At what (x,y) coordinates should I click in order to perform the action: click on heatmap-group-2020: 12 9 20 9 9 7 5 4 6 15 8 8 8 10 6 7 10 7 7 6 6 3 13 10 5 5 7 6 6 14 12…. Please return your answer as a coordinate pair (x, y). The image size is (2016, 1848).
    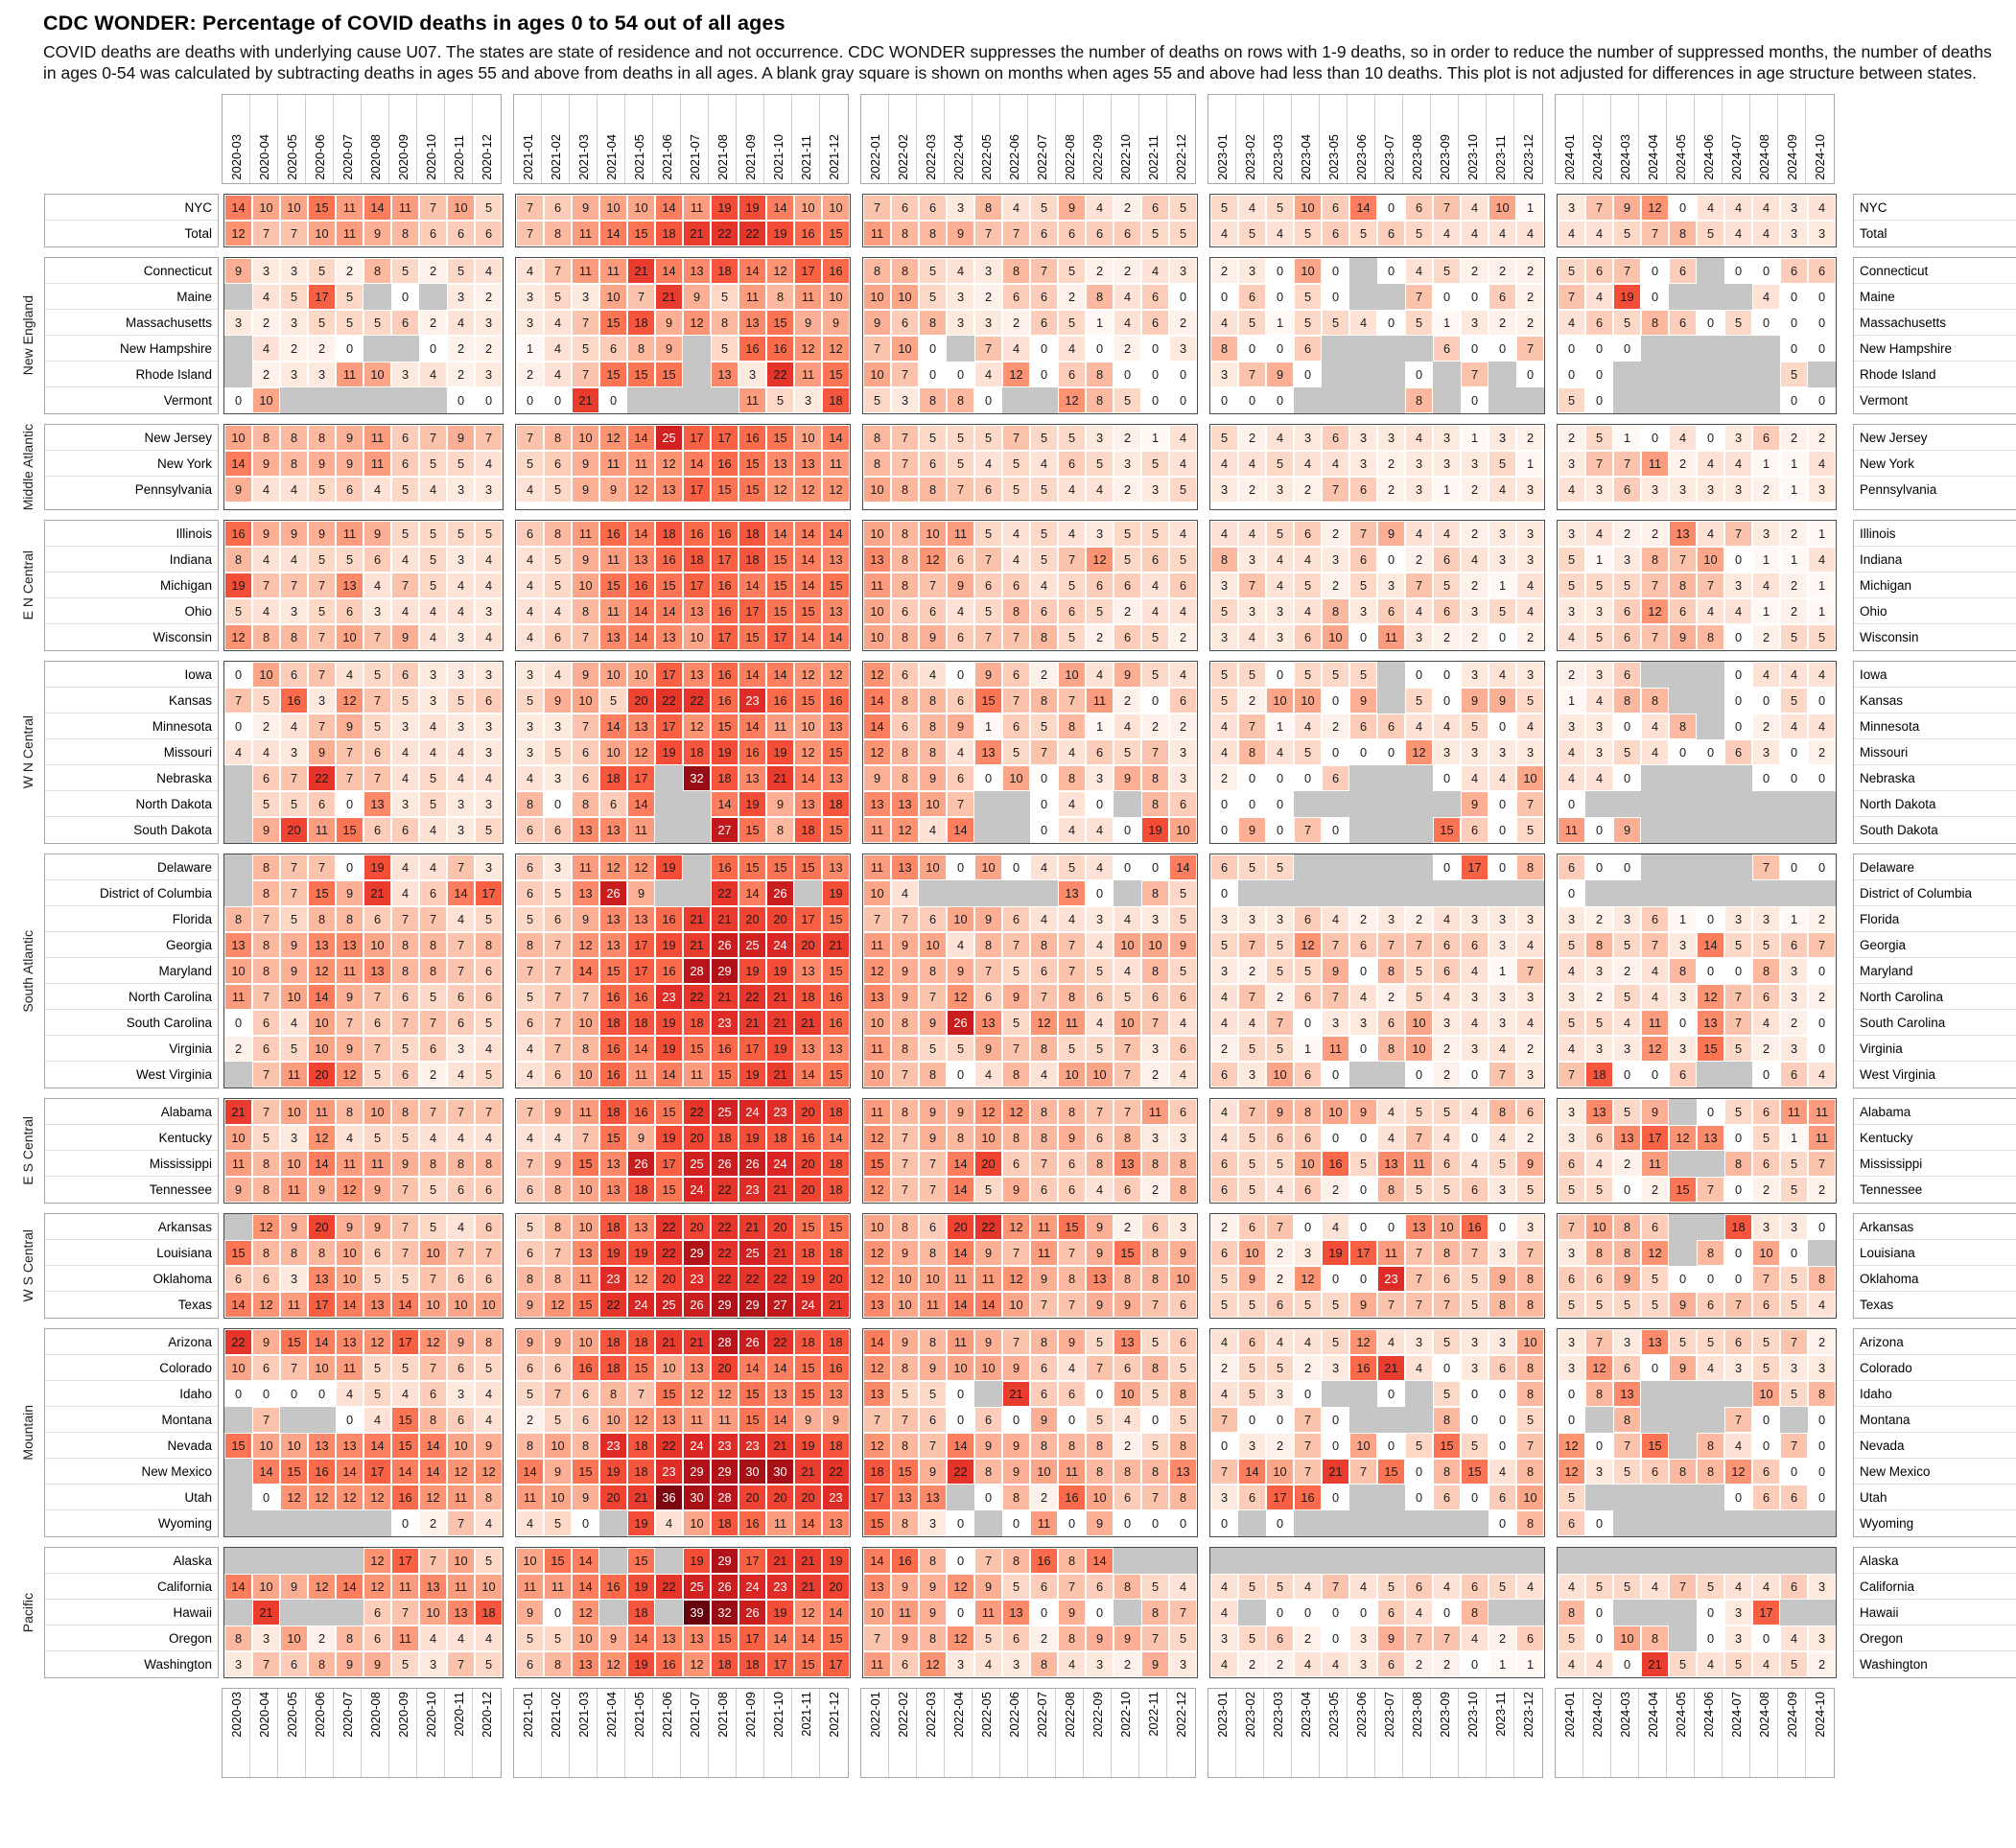
    Looking at the image, I should click on (363, 1266).